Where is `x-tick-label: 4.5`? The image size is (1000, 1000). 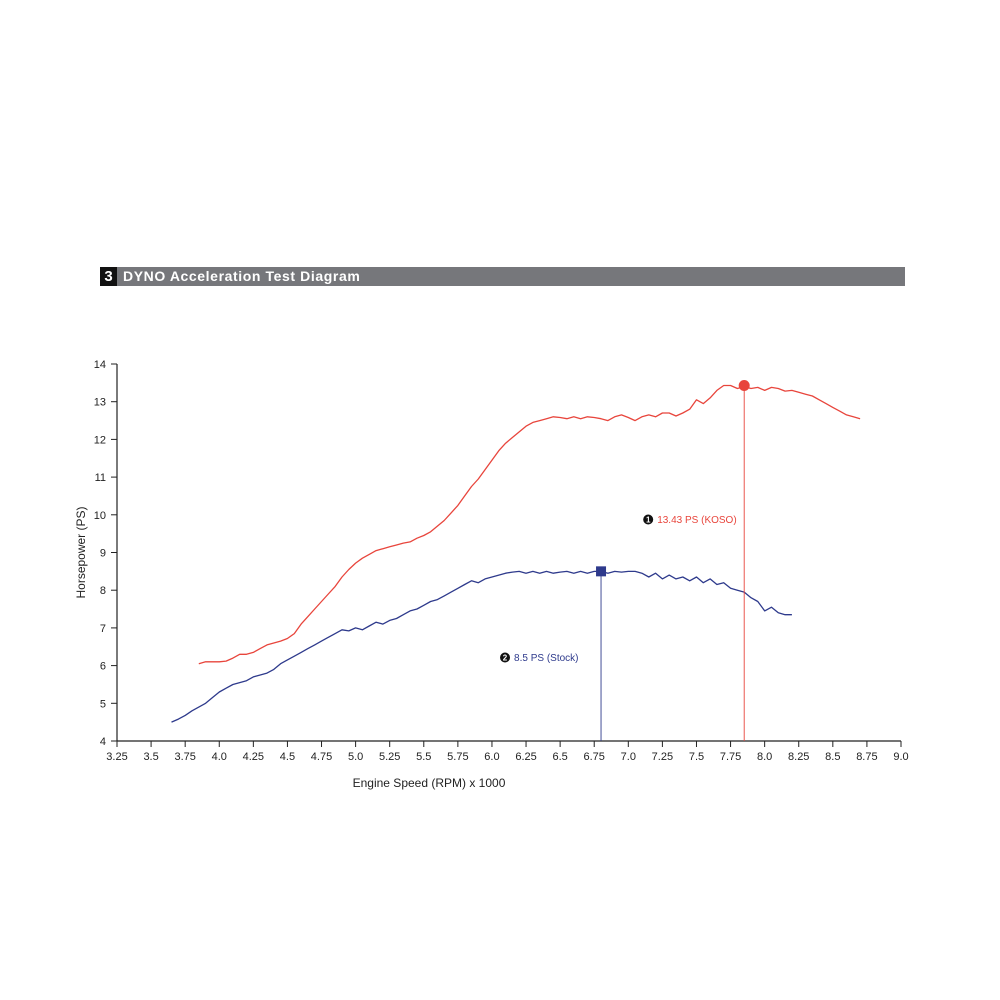 x-tick-label: 4.5 is located at coordinates (287, 757).